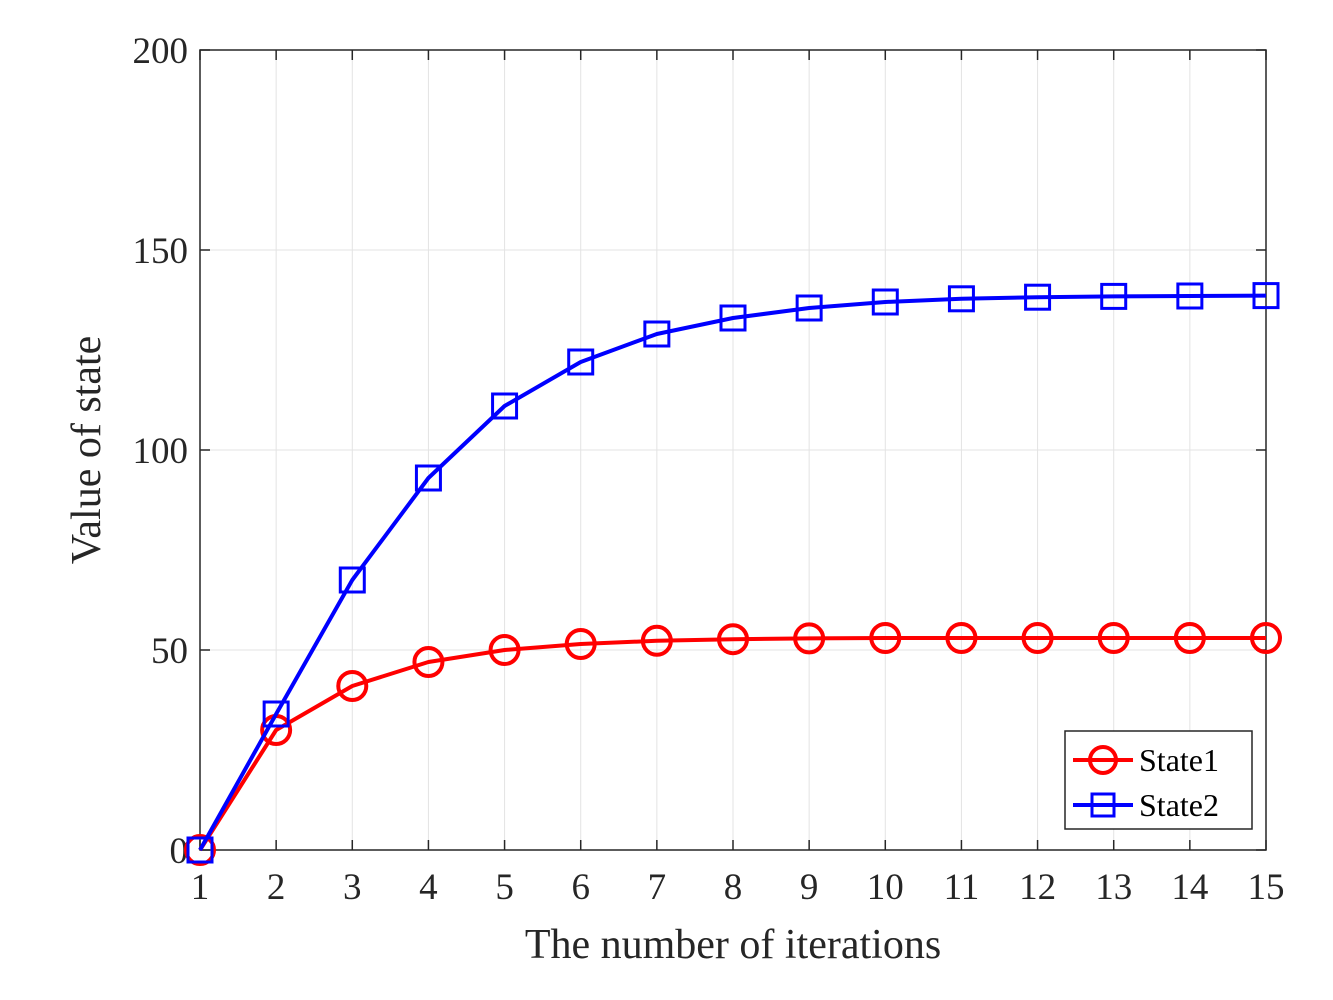 The height and width of the screenshot is (1000, 1333). What do you see at coordinates (1179, 760) in the screenshot?
I see `legend-label-state1: State1` at bounding box center [1179, 760].